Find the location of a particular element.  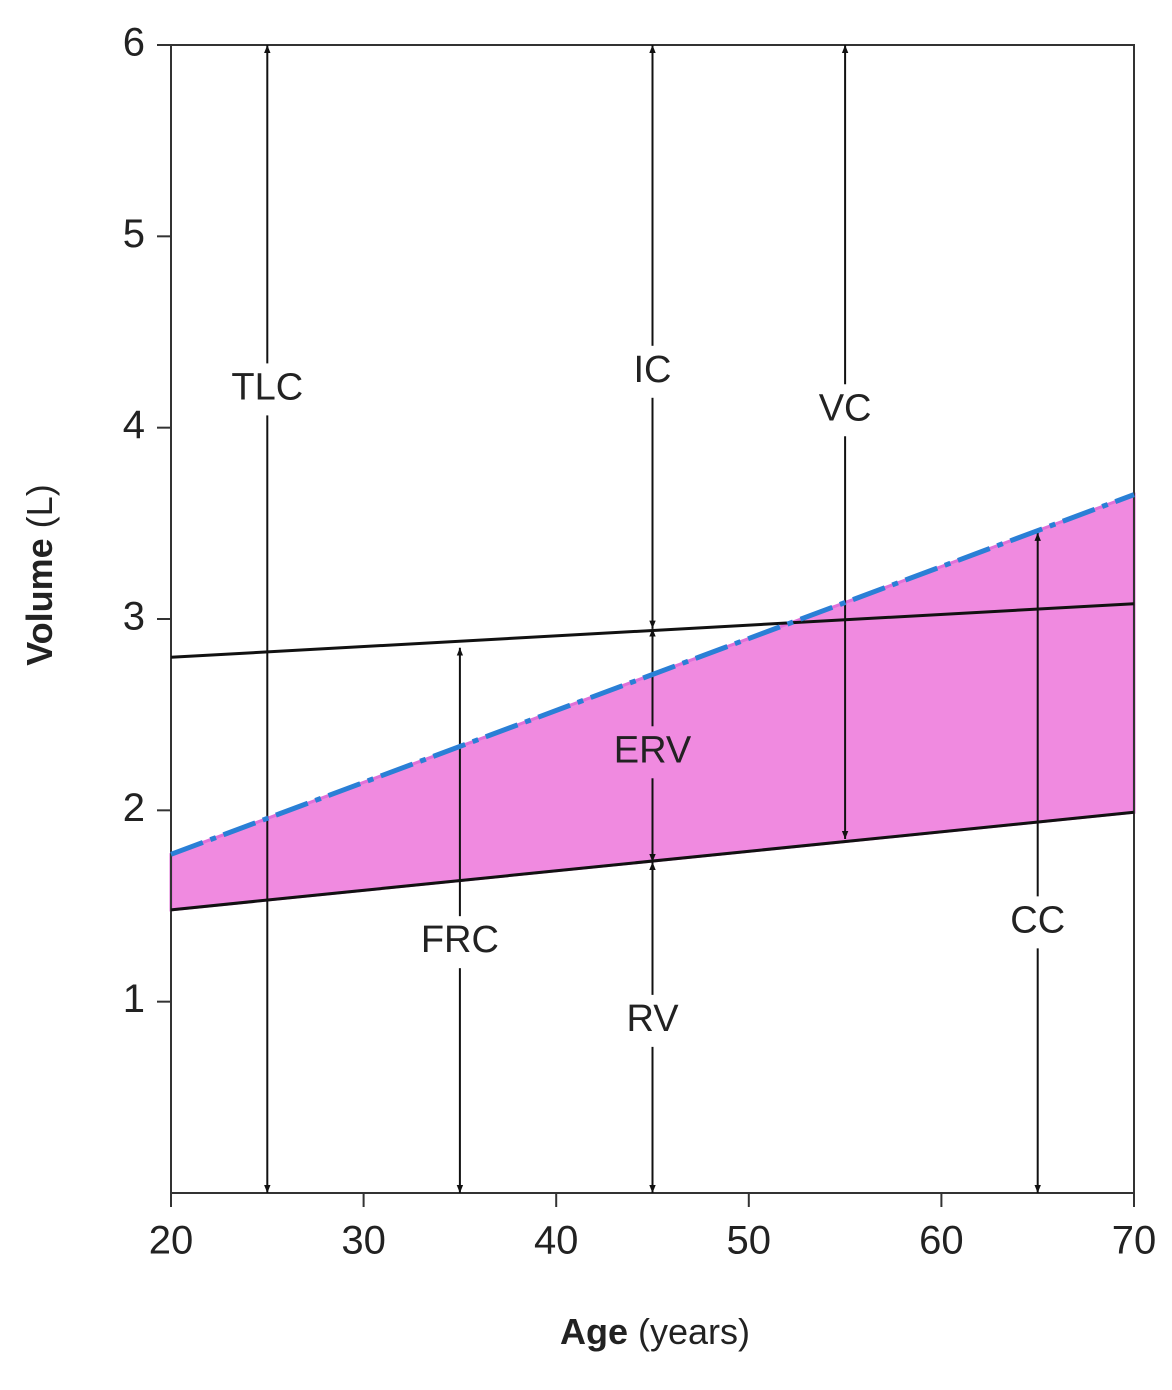

y-tick-label: 3 is located at coordinates (134, 617).